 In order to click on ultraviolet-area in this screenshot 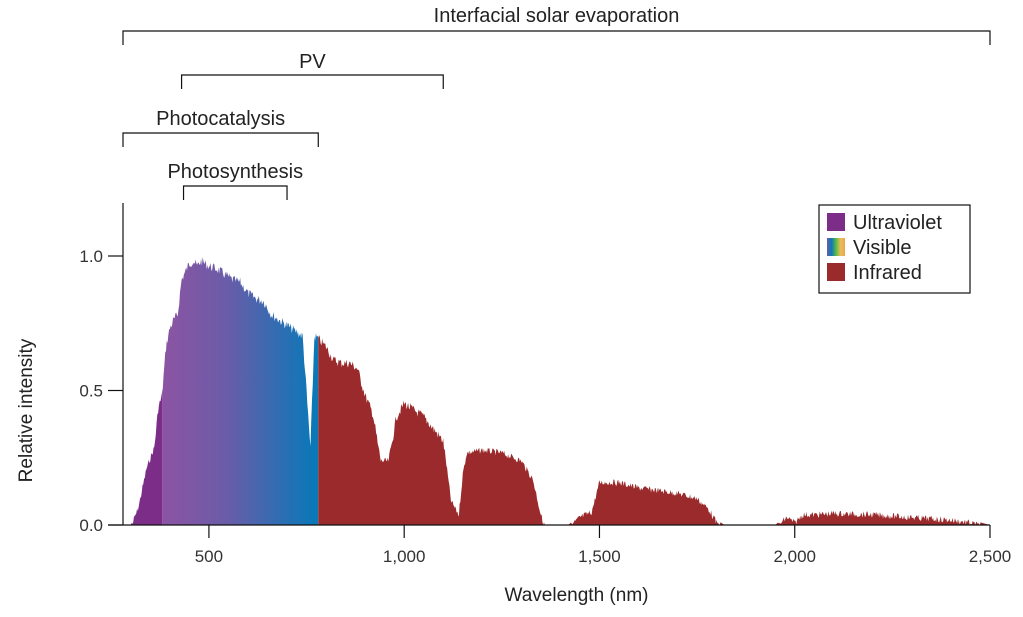, I will do `click(143, 458)`.